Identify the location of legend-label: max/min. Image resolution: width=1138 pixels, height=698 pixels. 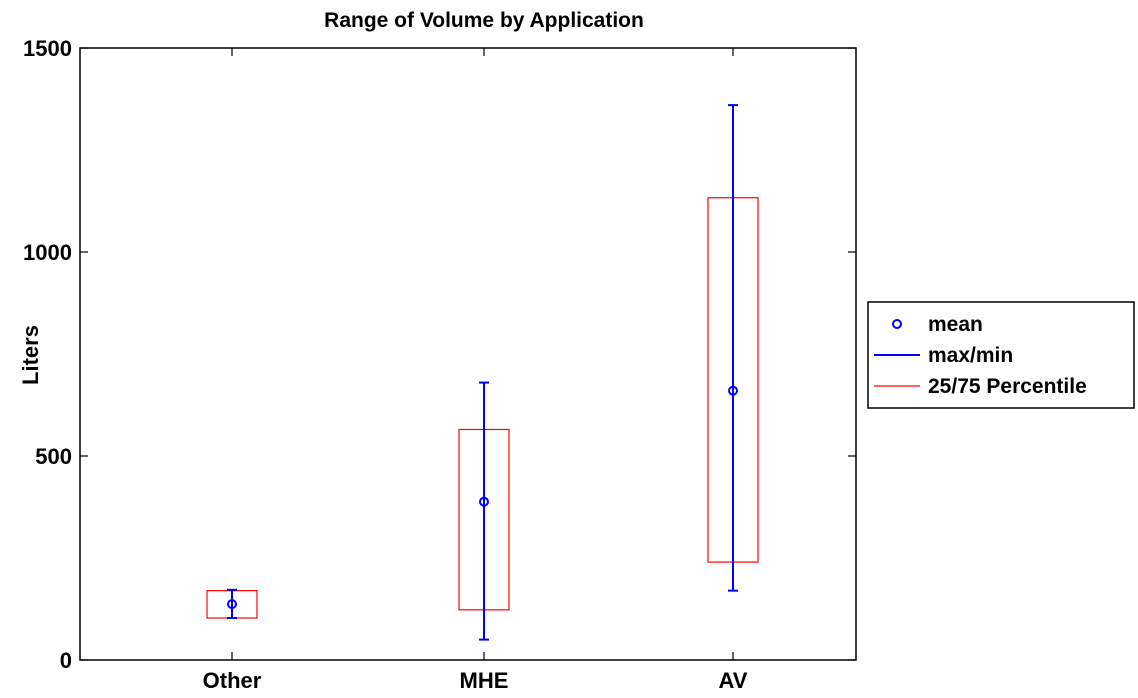
(970, 355).